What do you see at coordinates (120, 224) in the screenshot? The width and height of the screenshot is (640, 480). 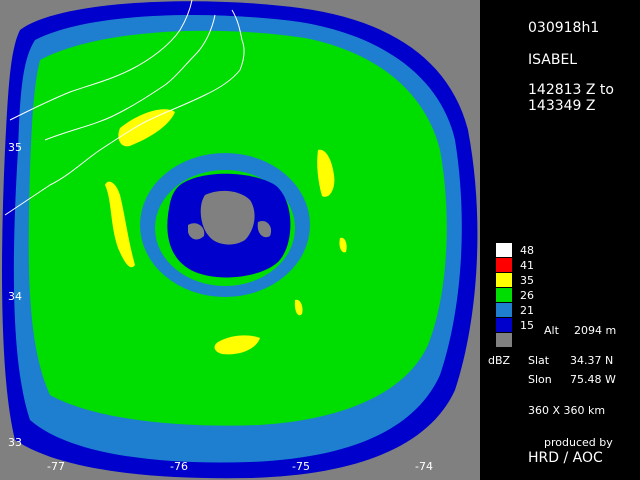 I see `echo-35-dbz-band-west` at bounding box center [120, 224].